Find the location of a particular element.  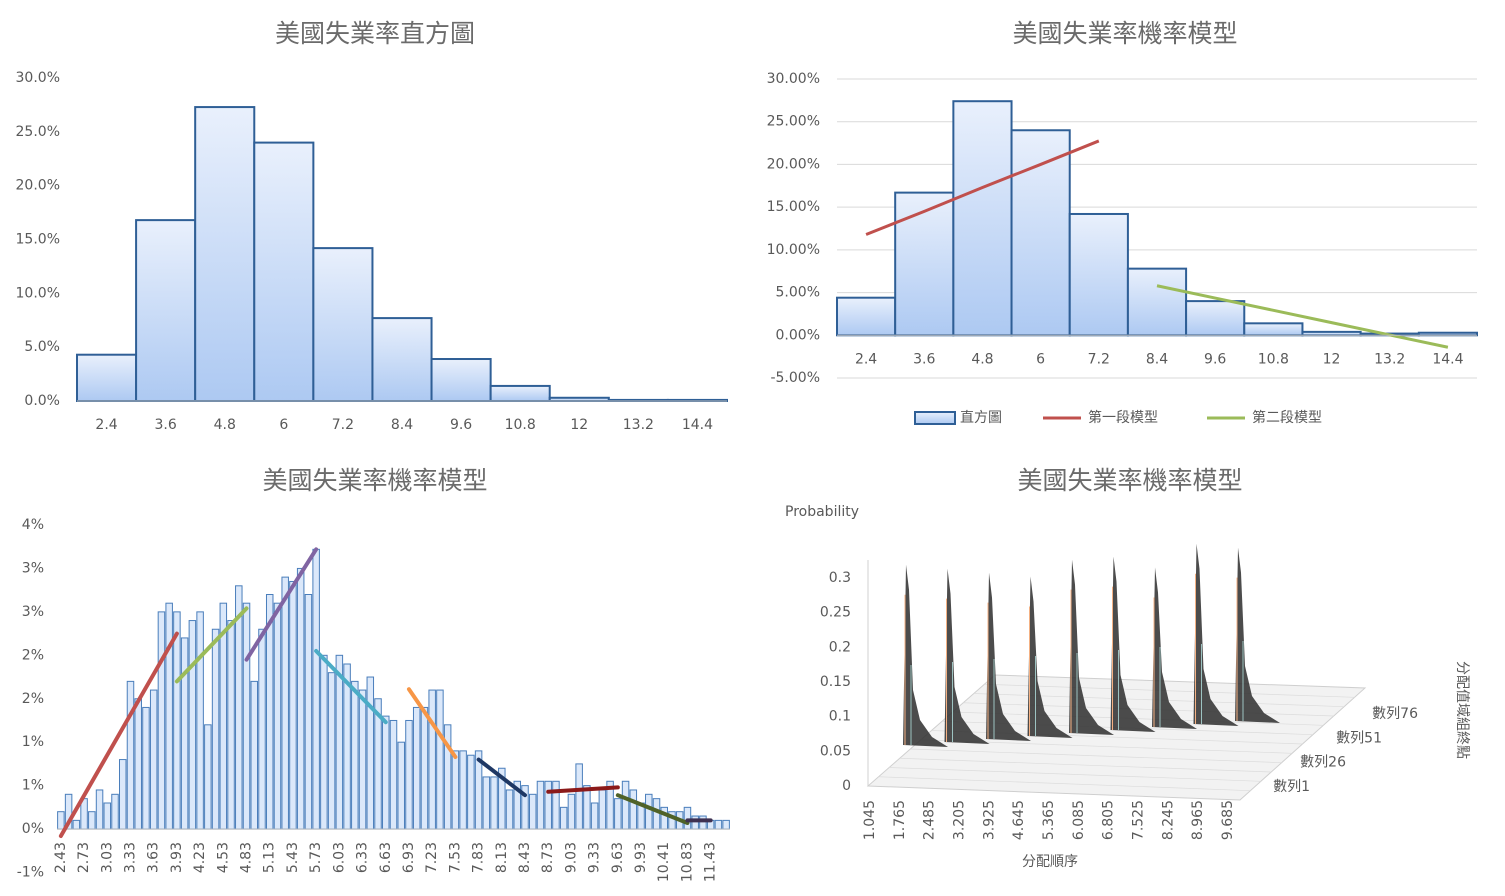

x-tick-label: 10.83 is located at coordinates (687, 862).